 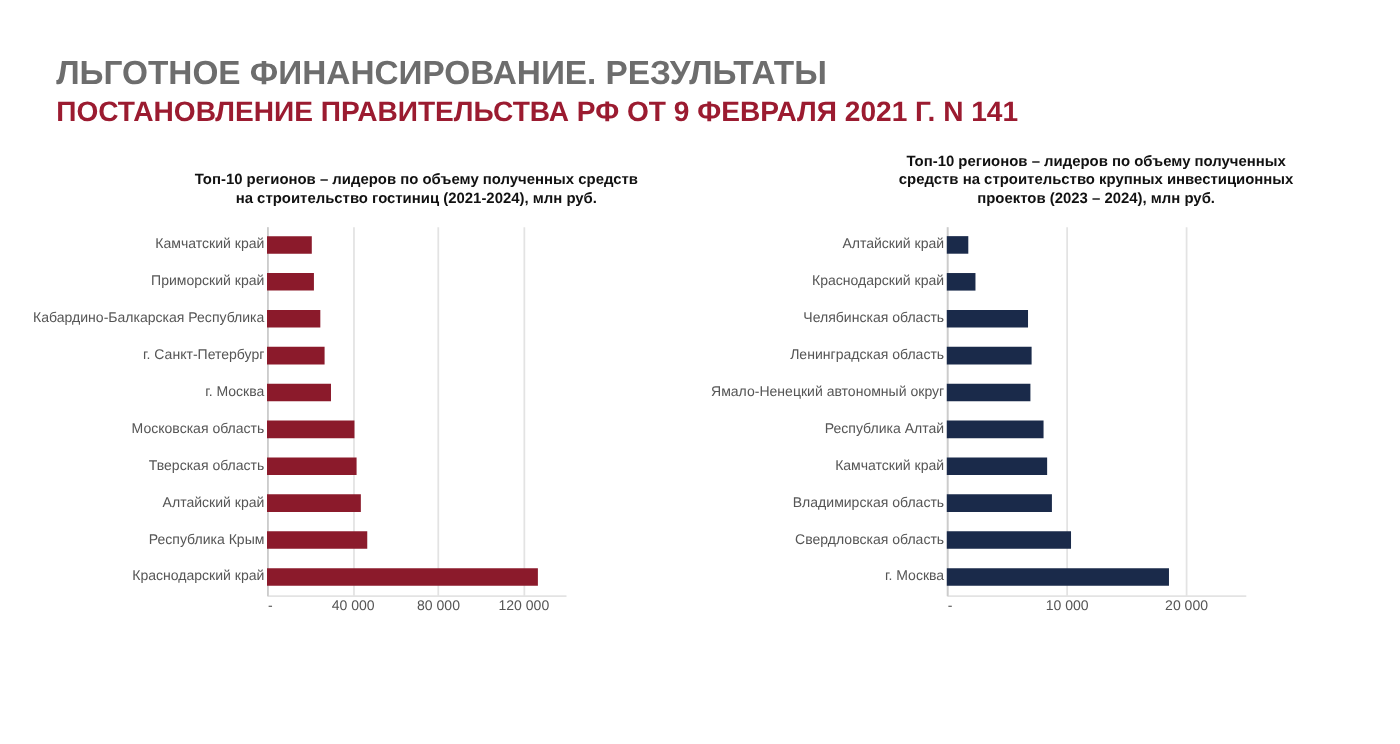 What do you see at coordinates (537, 111) in the screenshot?
I see `text: ПОСТАНОВЛЕНИЕ ПРАВИТЕЛЬСТВА РФ ОТ 9 ФЕВРАЛЯ 2021 Г. N 141` at bounding box center [537, 111].